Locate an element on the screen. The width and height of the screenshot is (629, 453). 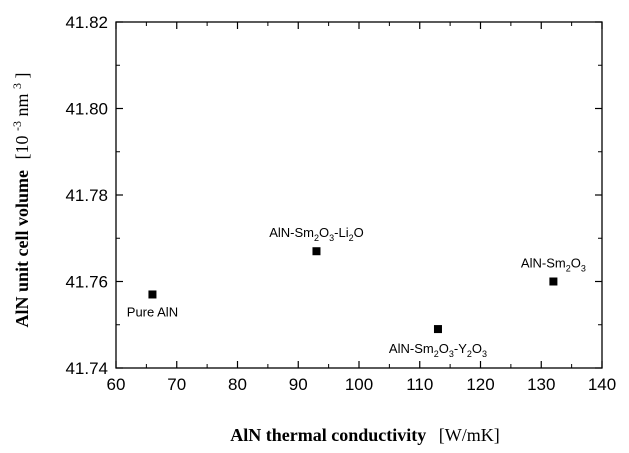
data-point-label: AlN-Sm2O3-Li2O is located at coordinates (316, 234).